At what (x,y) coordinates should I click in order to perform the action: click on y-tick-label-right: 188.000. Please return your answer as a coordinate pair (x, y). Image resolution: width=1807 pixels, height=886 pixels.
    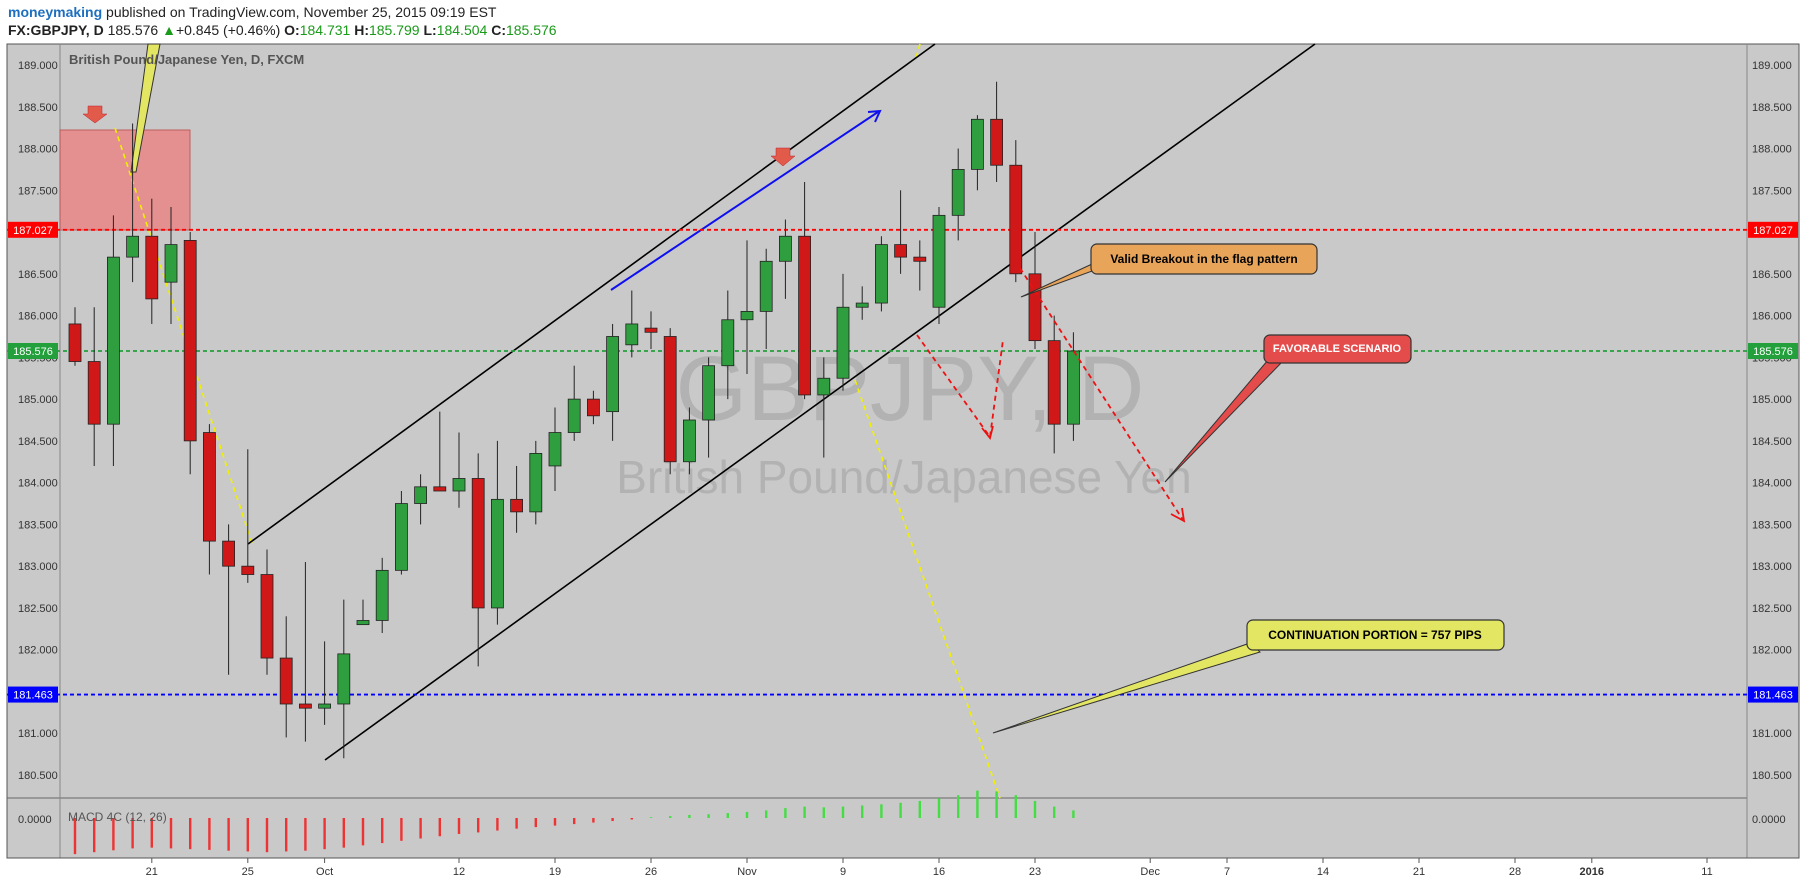
    Looking at the image, I should click on (1772, 150).